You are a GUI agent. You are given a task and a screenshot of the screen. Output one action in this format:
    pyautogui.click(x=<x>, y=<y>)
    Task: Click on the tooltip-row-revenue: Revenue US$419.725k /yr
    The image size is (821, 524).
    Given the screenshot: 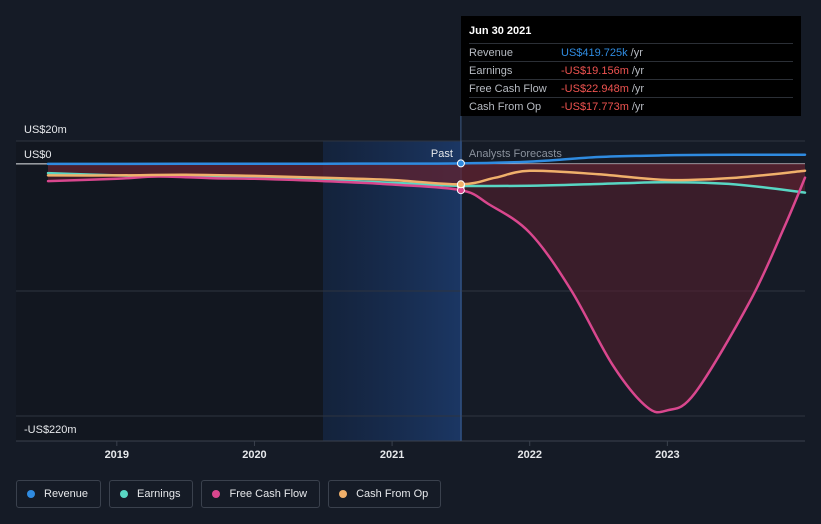 What is the action you would take?
    pyautogui.click(x=631, y=52)
    